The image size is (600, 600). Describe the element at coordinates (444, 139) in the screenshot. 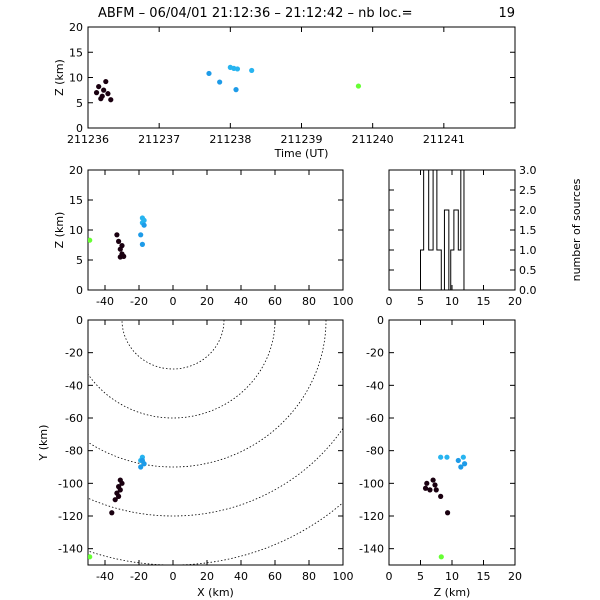

I see `x-tick-label: 211241` at that location.